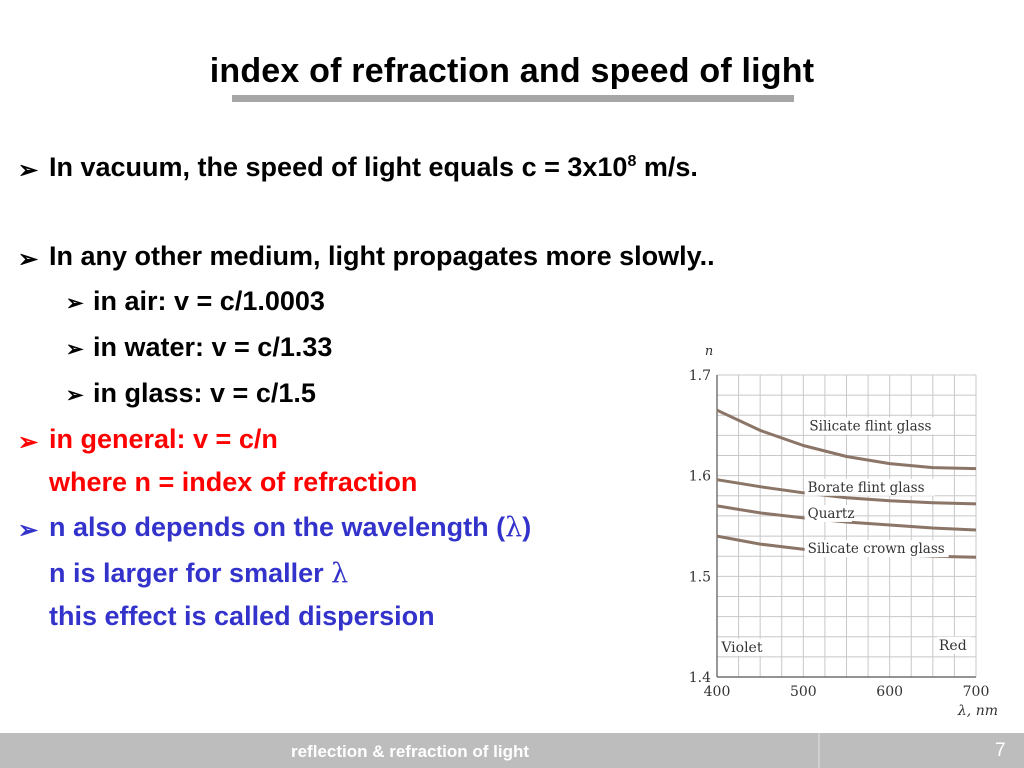 This screenshot has height=768, width=1024. Describe the element at coordinates (512, 71) in the screenshot. I see `page-title: index of refraction and speed of light` at that location.